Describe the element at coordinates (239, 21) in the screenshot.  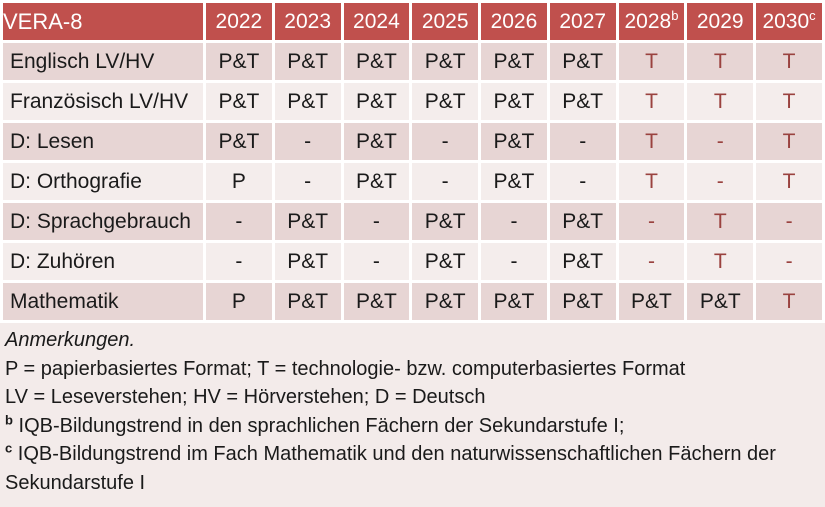
I see `year-header-2022: 2022` at that location.